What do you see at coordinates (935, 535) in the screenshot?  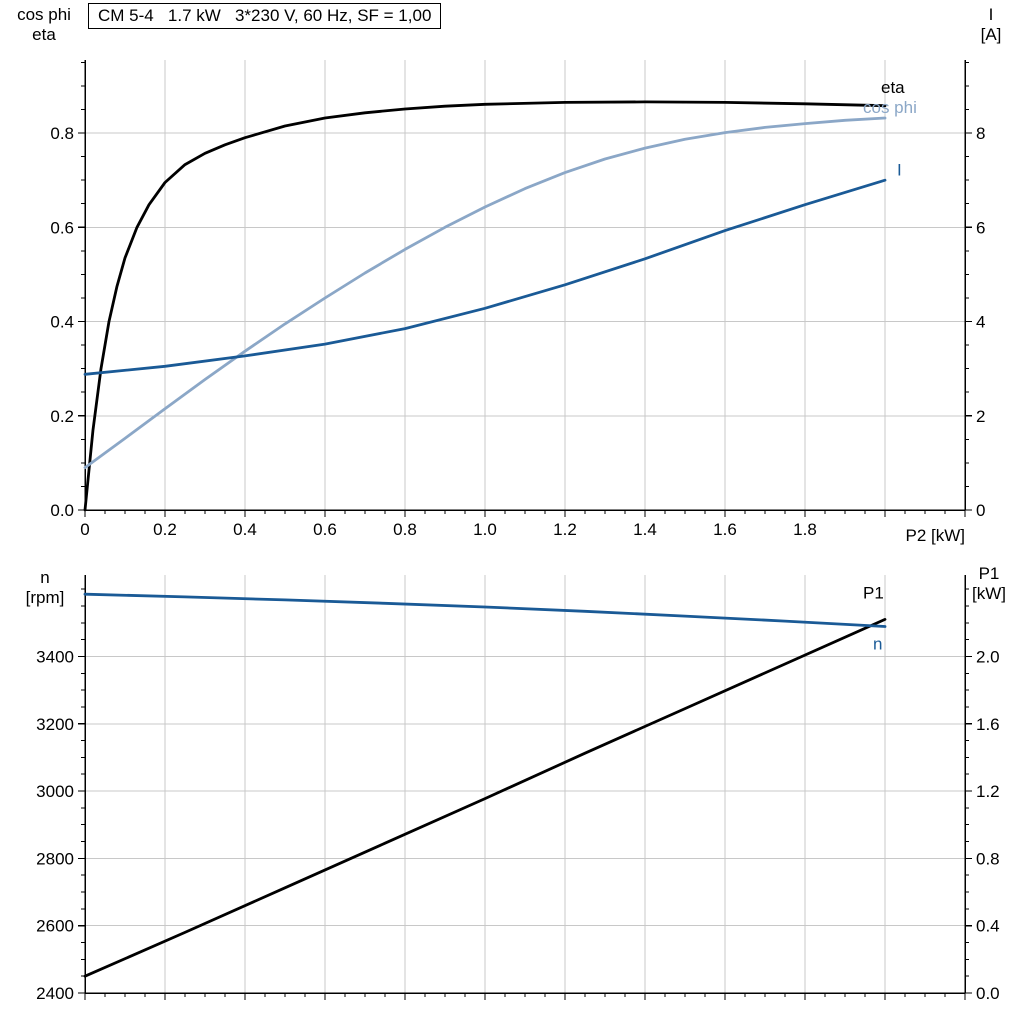 I see `x-axis-title-p2: P2 [kW]` at bounding box center [935, 535].